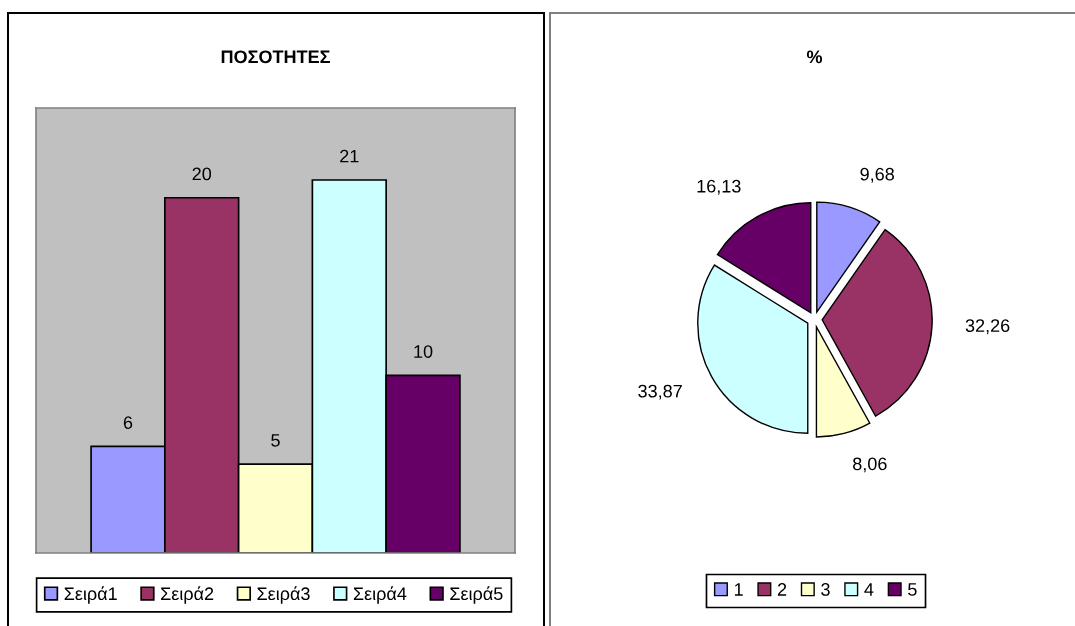  Describe the element at coordinates (869, 589) in the screenshot. I see `legend-label: 4` at that location.